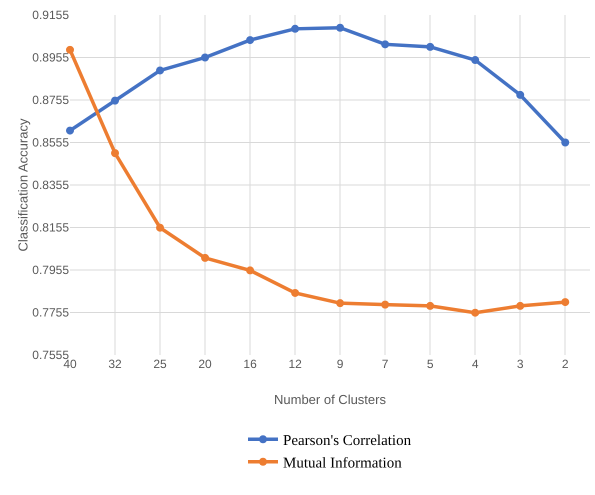 The height and width of the screenshot is (495, 595). I want to click on y-tick-label: 0.8355, so click(51, 185).